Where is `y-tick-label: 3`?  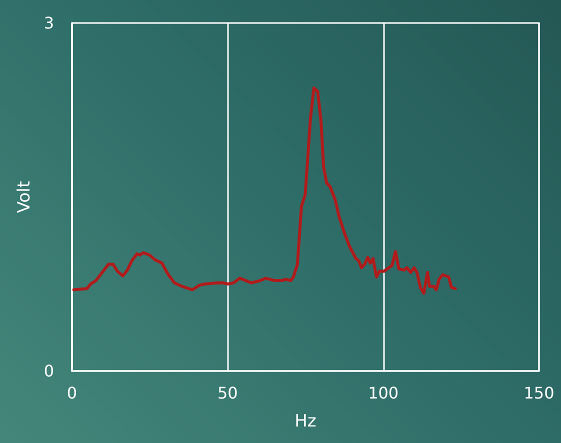
y-tick-label: 3 is located at coordinates (49, 23).